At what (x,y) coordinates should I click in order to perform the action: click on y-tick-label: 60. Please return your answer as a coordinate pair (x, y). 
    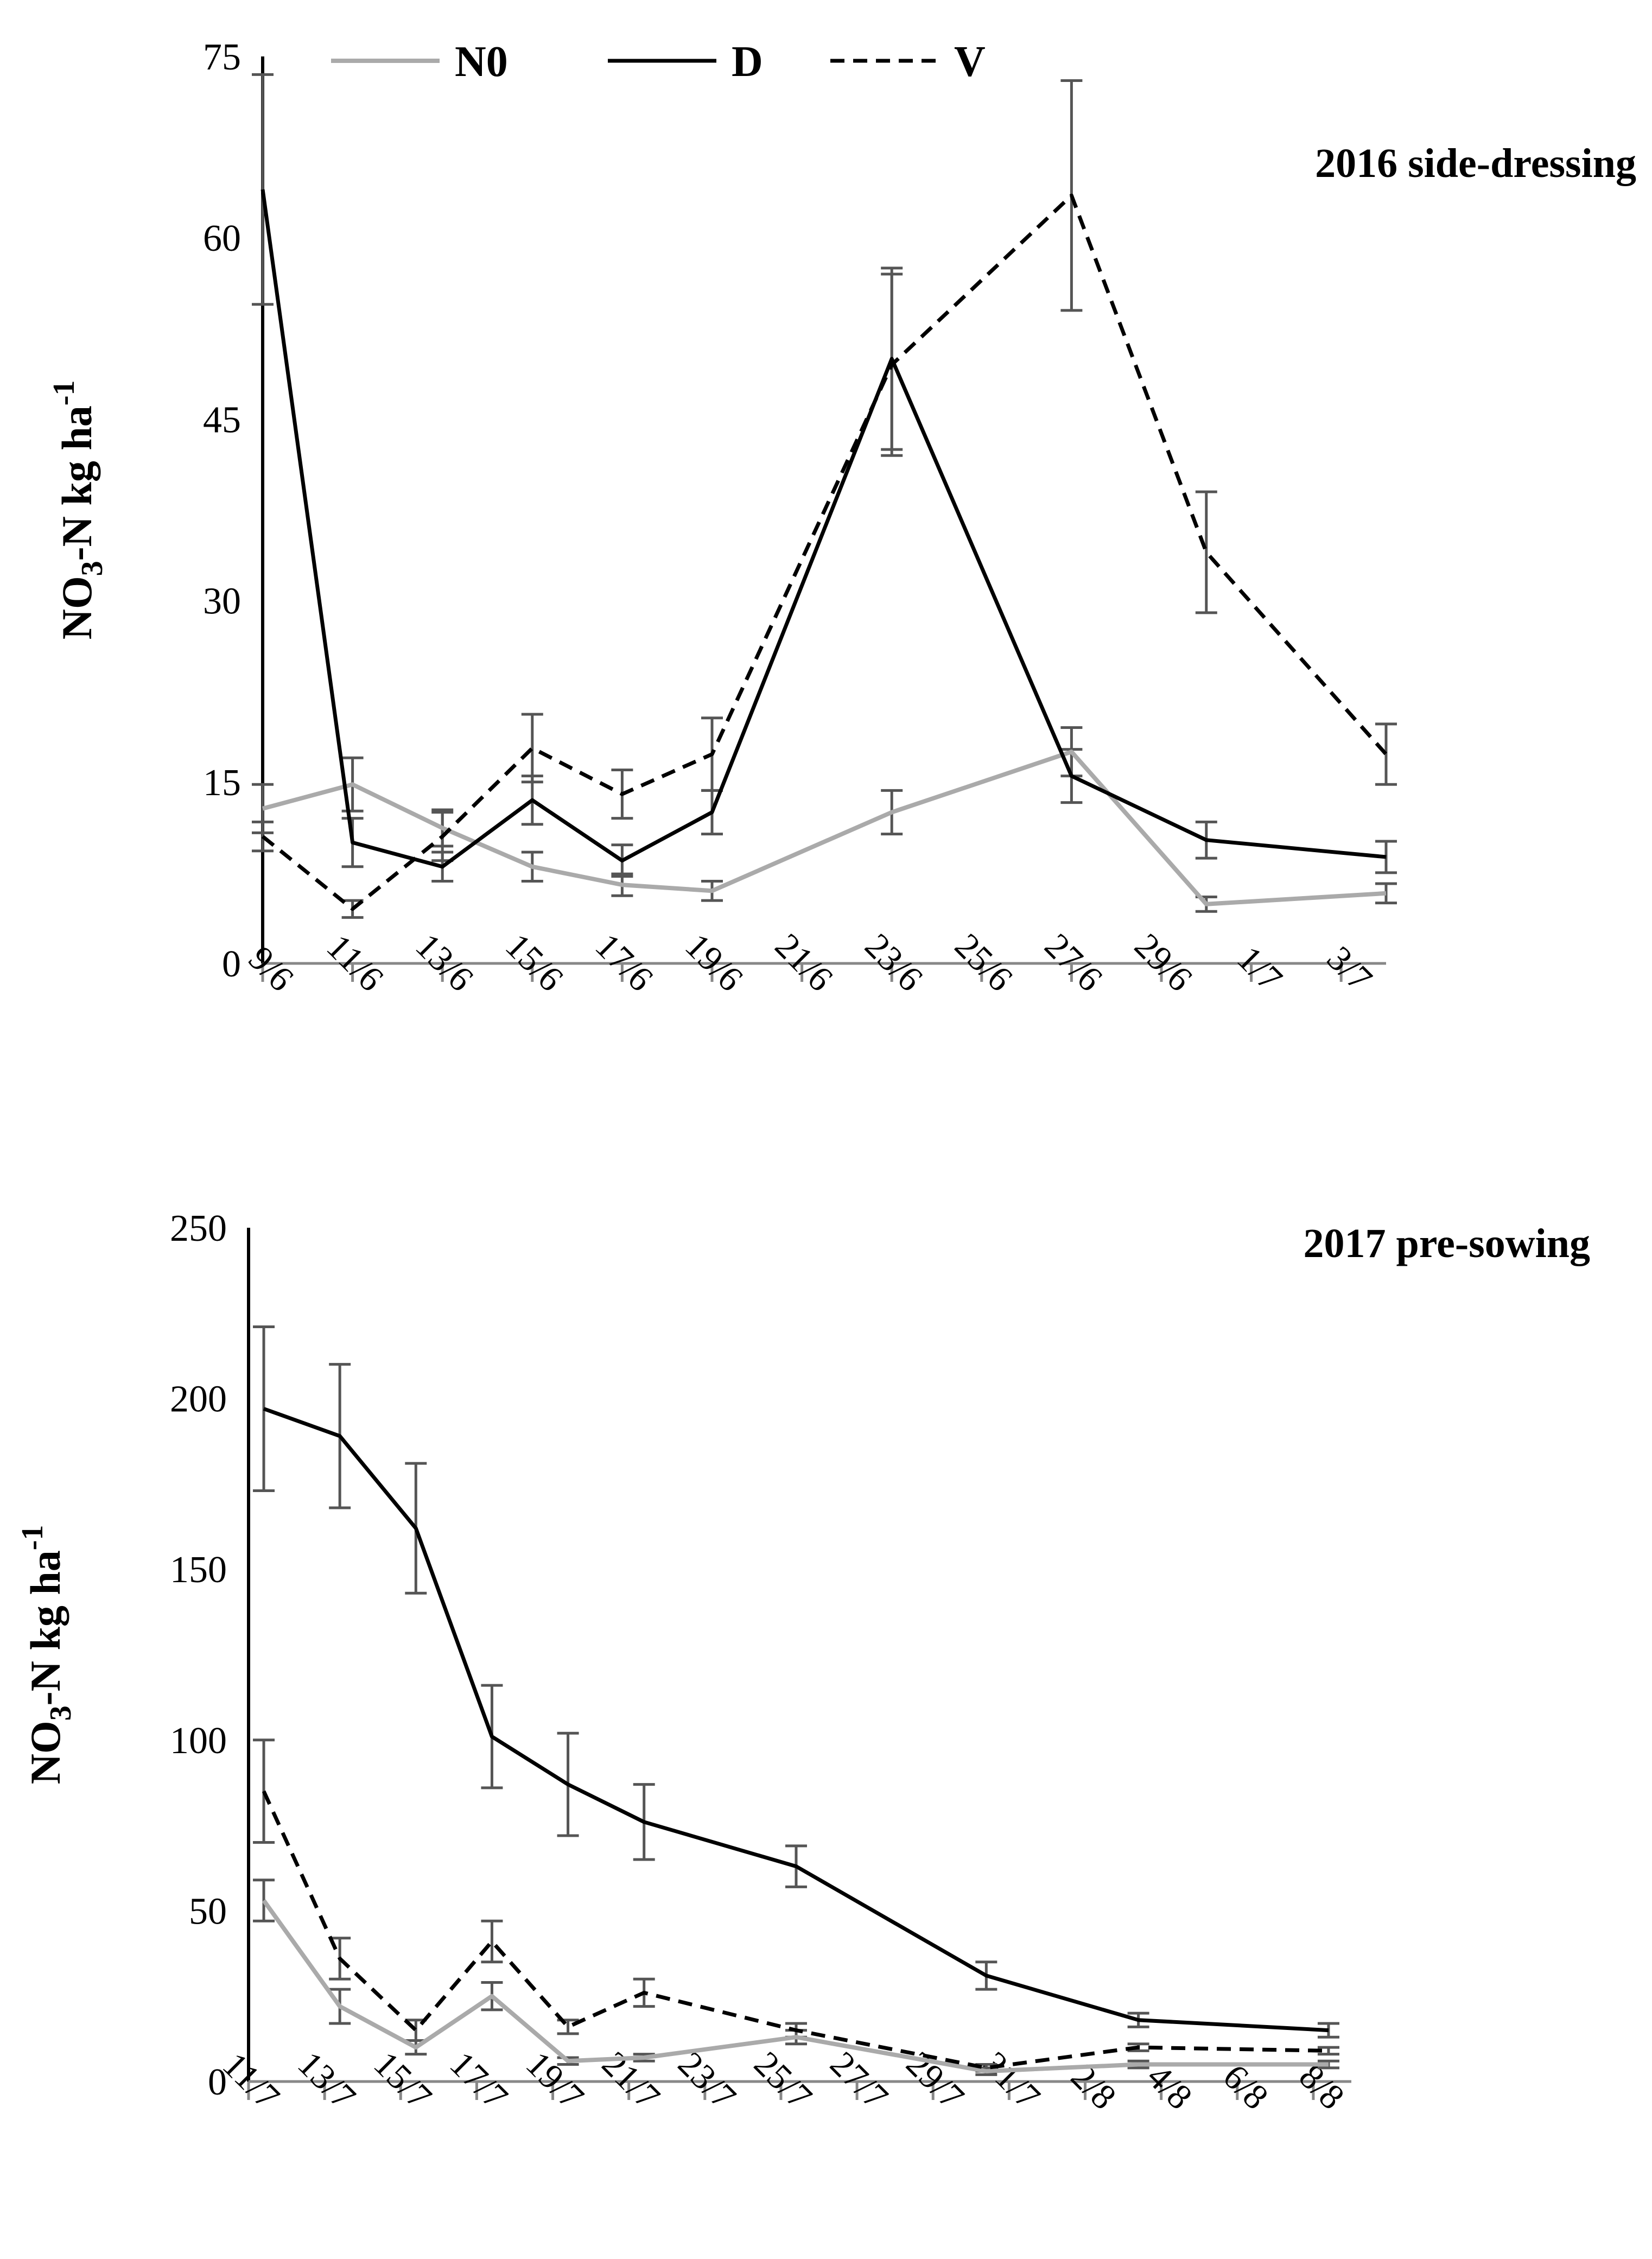
    Looking at the image, I should click on (222, 239).